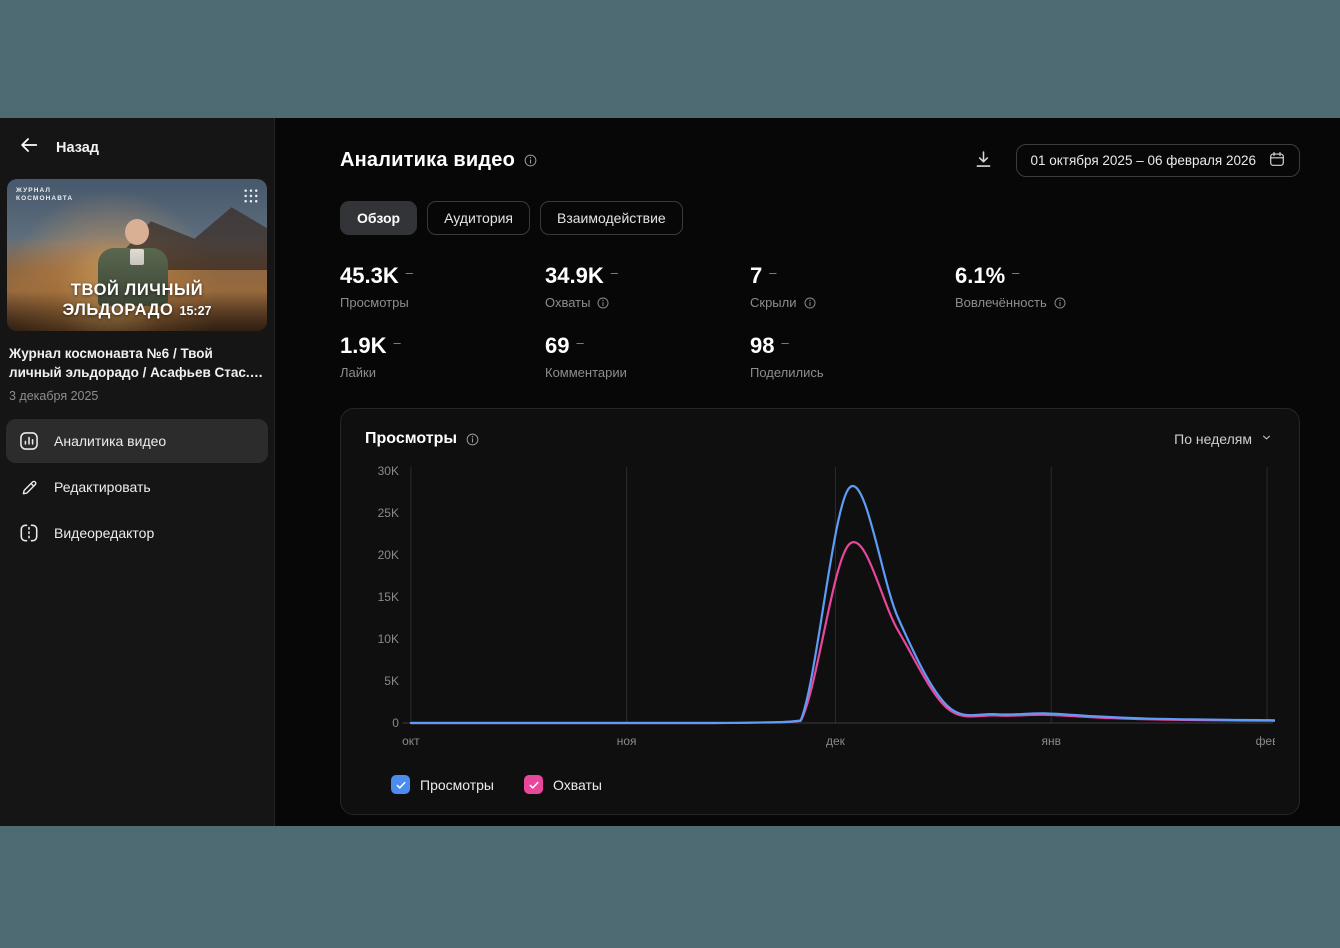 Image resolution: width=1340 pixels, height=948 pixels. I want to click on svg-text: янв, so click(1051, 741).